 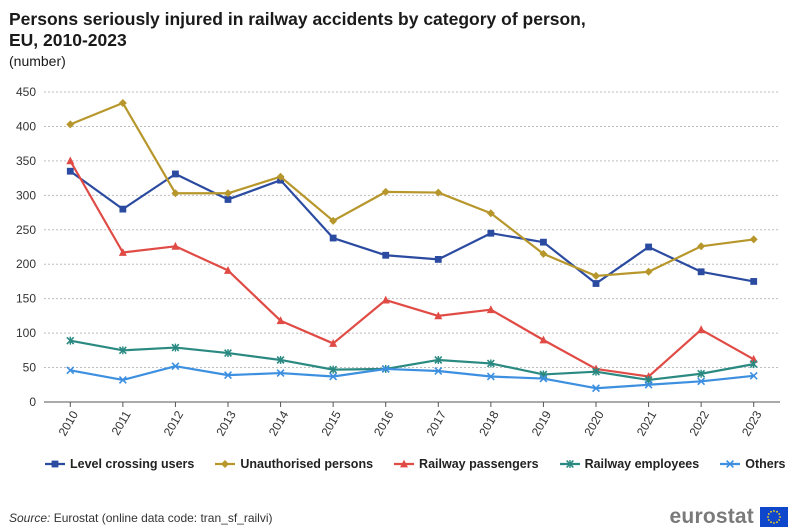 I want to click on x-tick-label: 2019, so click(x=542, y=423).